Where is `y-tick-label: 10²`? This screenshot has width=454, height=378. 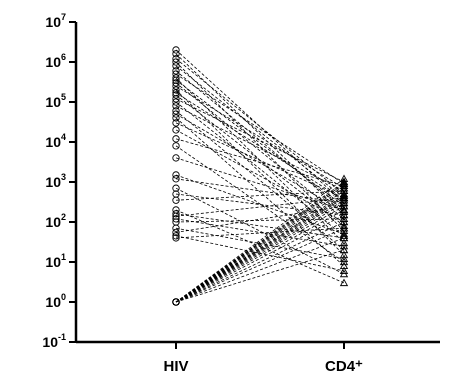 y-tick-label: 10² is located at coordinates (55, 221).